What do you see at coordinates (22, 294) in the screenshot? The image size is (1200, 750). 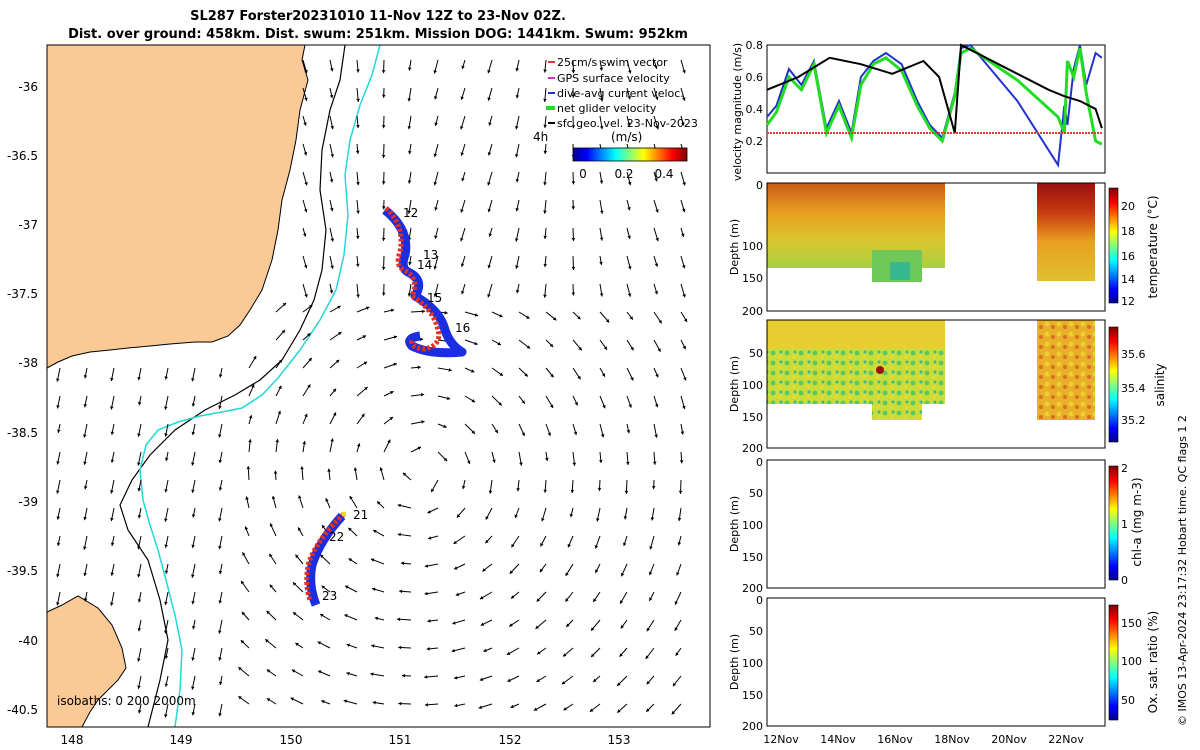 I see `map-ytick: -37.5` at bounding box center [22, 294].